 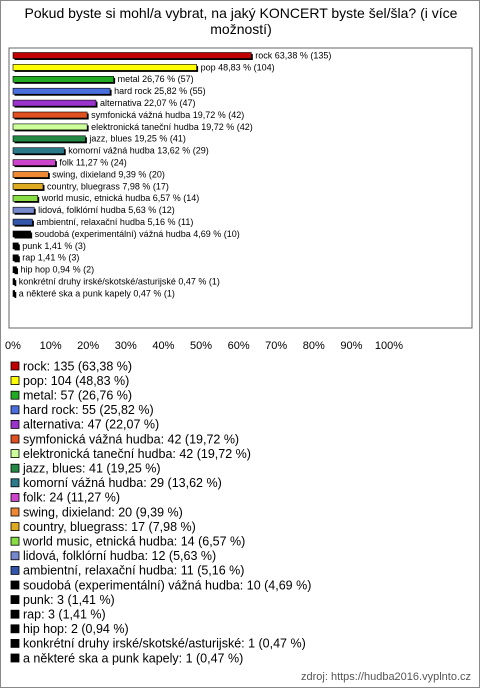 I want to click on x-tick-label: 100%, so click(x=389, y=346).